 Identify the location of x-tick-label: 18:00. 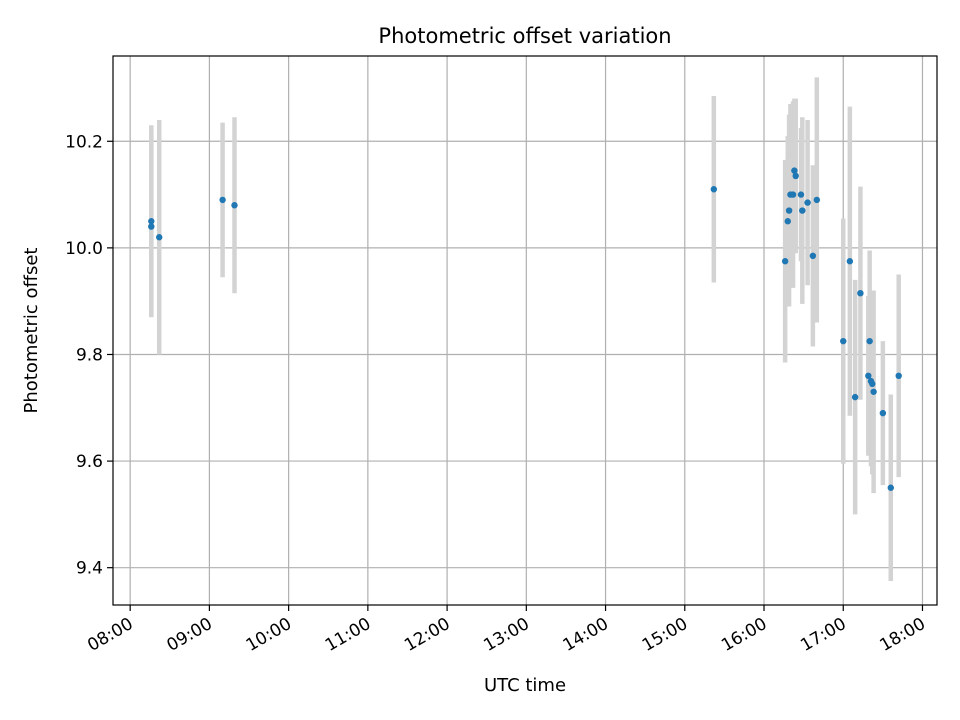
(903, 635).